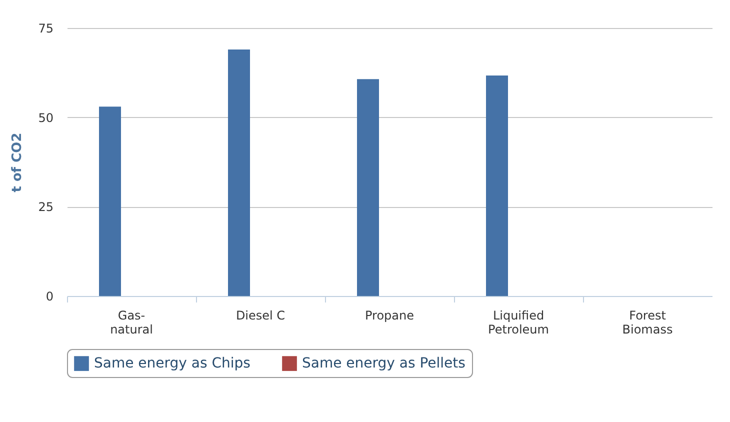 This screenshot has width=730, height=422. Describe the element at coordinates (261, 315) in the screenshot. I see `x-tick-label: Diesel C` at that location.